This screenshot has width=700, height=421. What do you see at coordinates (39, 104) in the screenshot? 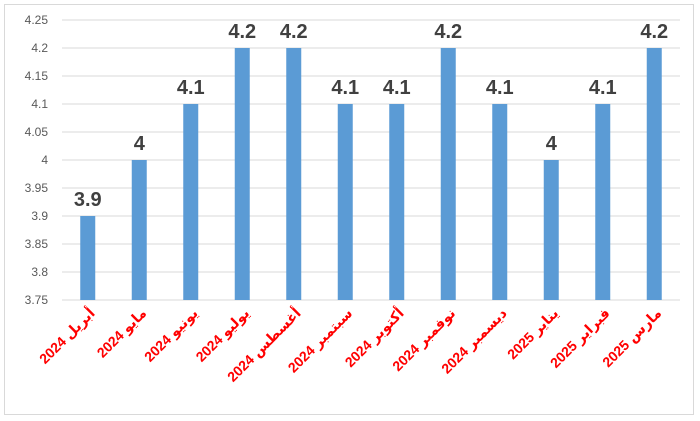
I see `y-tick-label: 4.1` at bounding box center [39, 104].